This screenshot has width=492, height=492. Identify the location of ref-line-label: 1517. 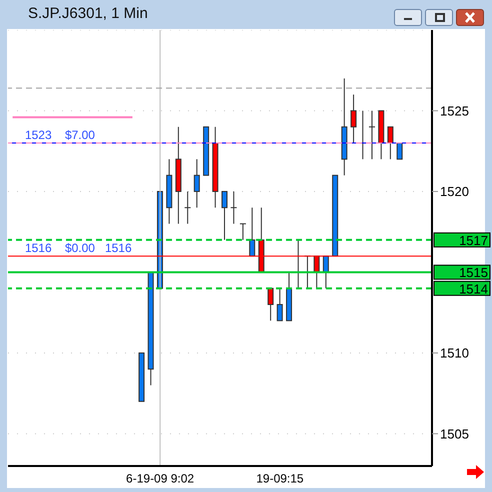
(473, 240).